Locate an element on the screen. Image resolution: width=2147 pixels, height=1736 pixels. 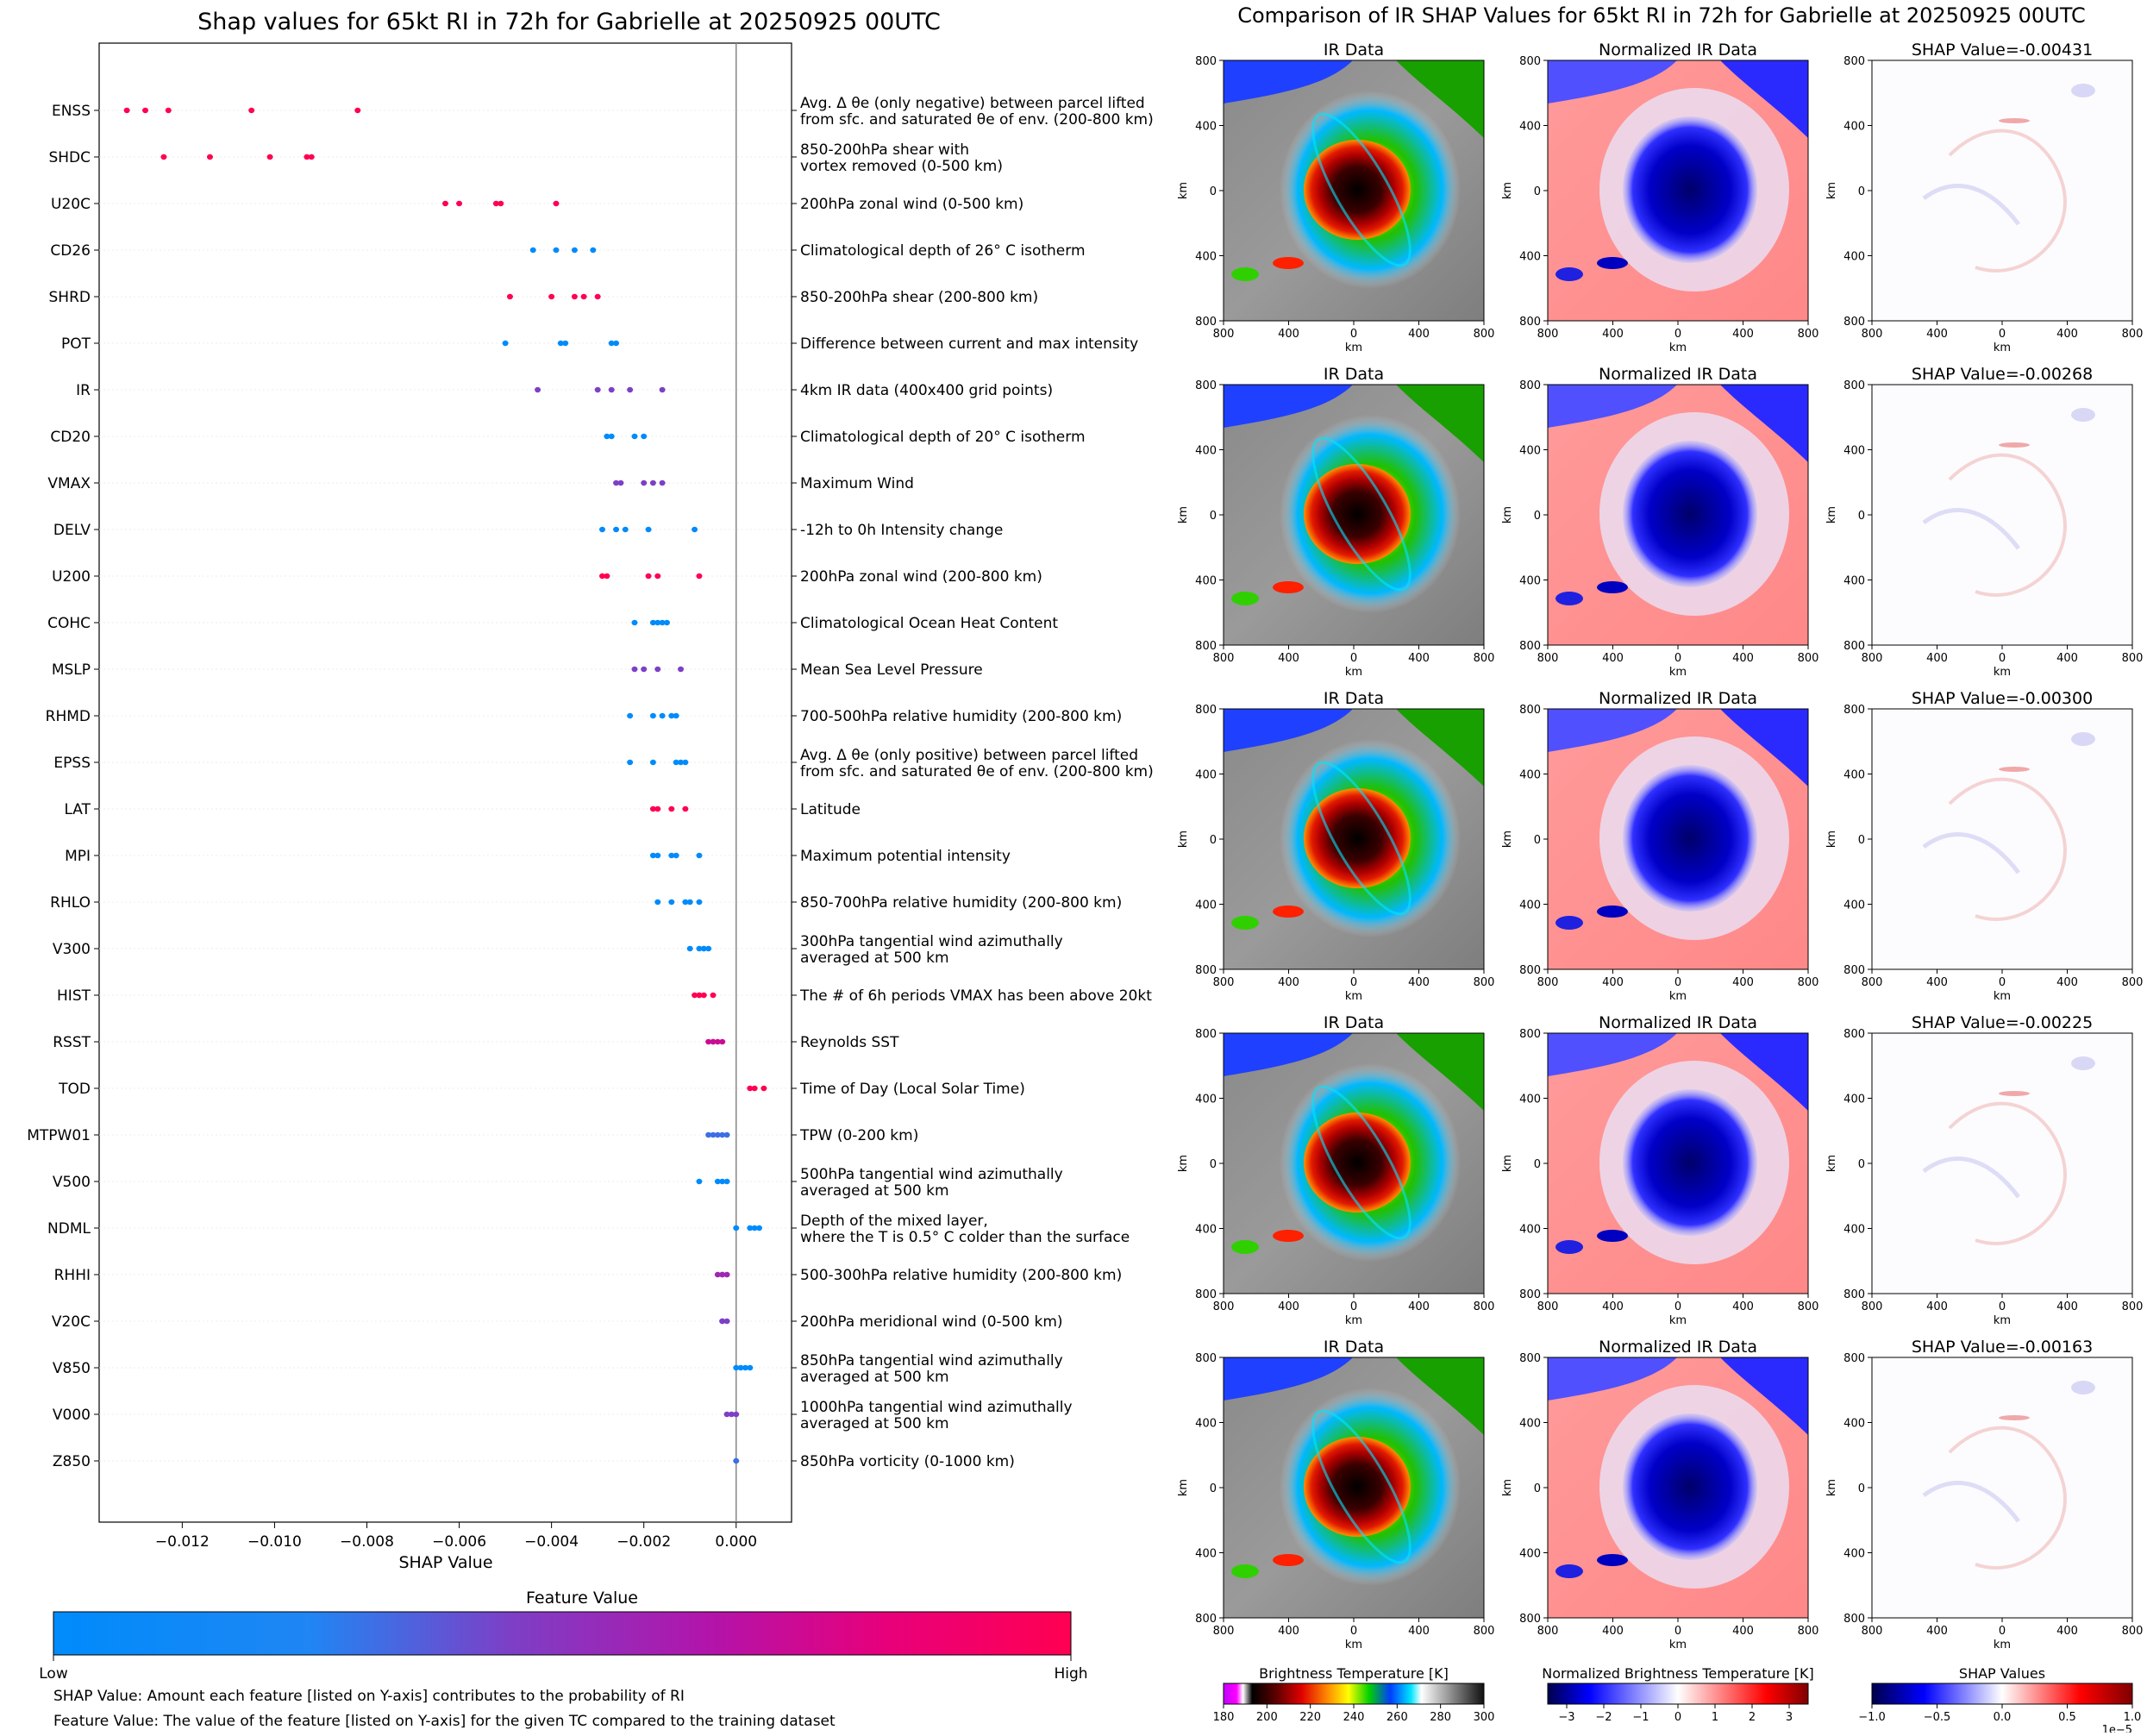
feature-label: CD20 is located at coordinates (70, 437).